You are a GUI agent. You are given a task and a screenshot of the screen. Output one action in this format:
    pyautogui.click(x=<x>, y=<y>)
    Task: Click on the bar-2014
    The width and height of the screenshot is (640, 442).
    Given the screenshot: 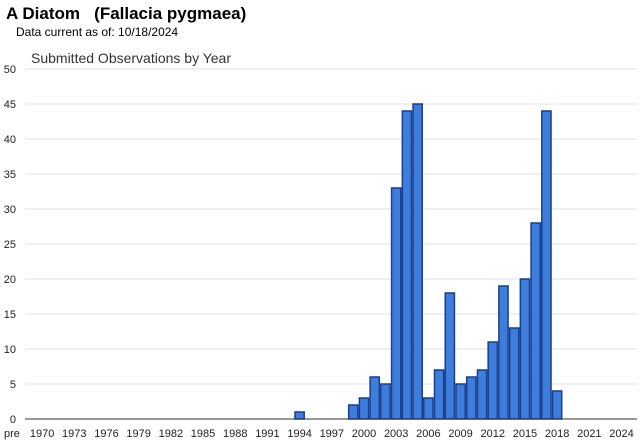 What is the action you would take?
    pyautogui.click(x=514, y=373)
    